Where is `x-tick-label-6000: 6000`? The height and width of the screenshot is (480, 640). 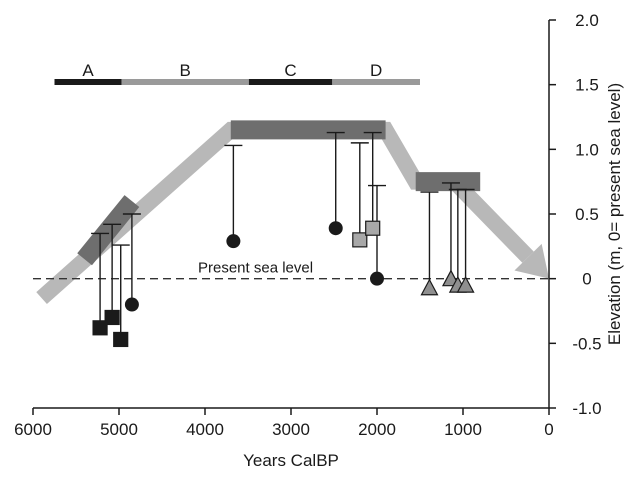 x-tick-label-6000: 6000 is located at coordinates (33, 429).